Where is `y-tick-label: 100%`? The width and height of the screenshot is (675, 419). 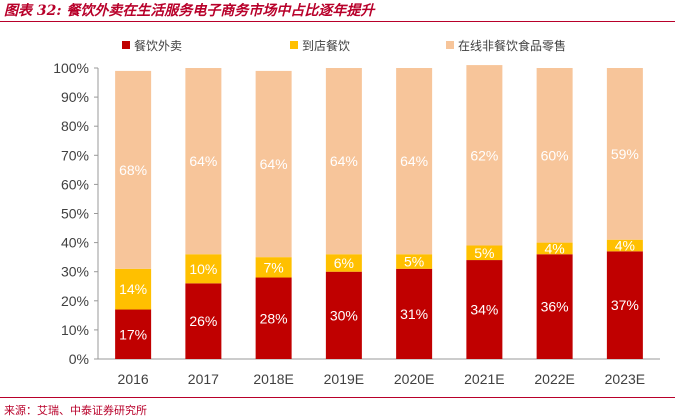
y-tick-label: 100% is located at coordinates (71, 68).